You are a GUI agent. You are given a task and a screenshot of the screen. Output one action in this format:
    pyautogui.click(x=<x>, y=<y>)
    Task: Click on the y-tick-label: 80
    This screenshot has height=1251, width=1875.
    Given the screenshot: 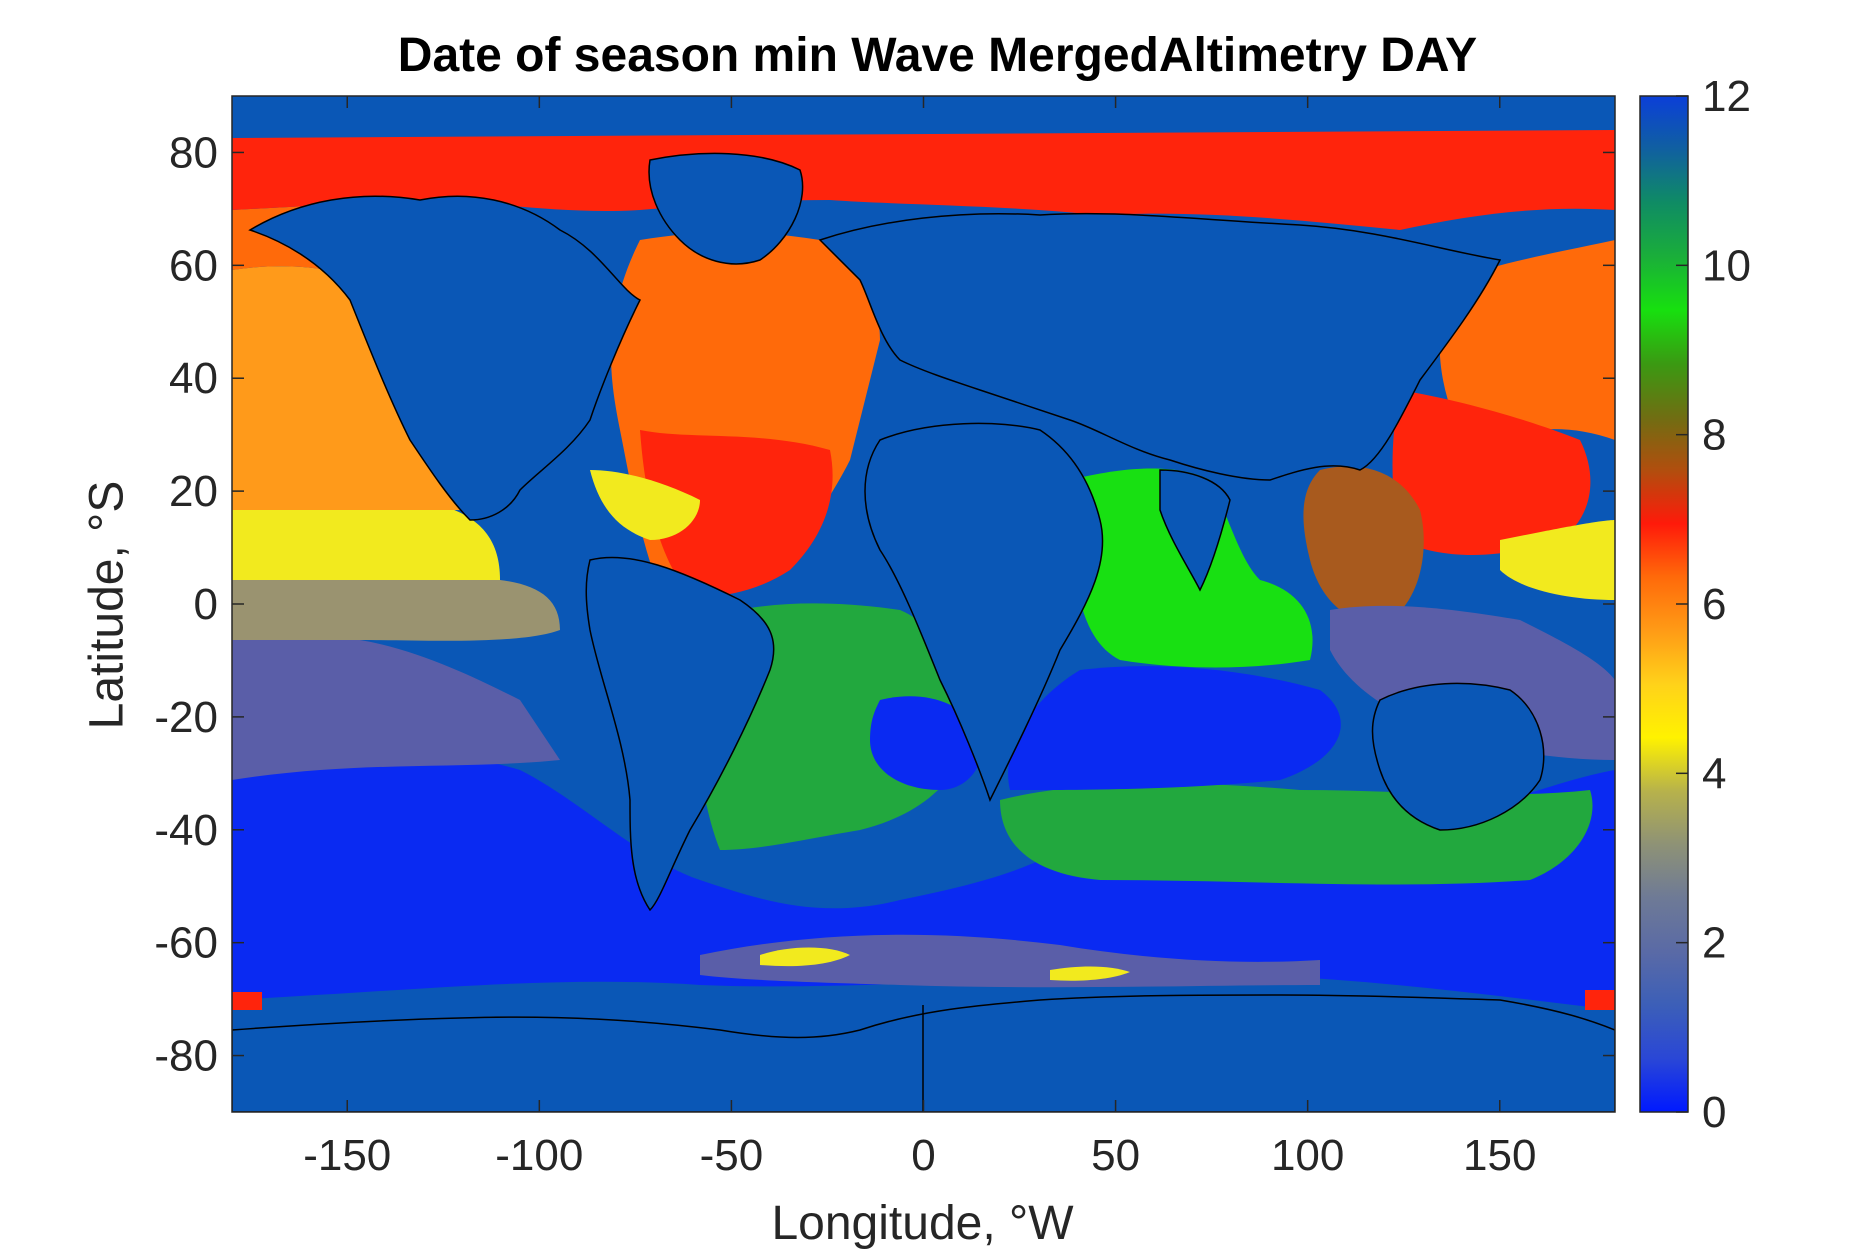 What is the action you would take?
    pyautogui.click(x=193, y=152)
    